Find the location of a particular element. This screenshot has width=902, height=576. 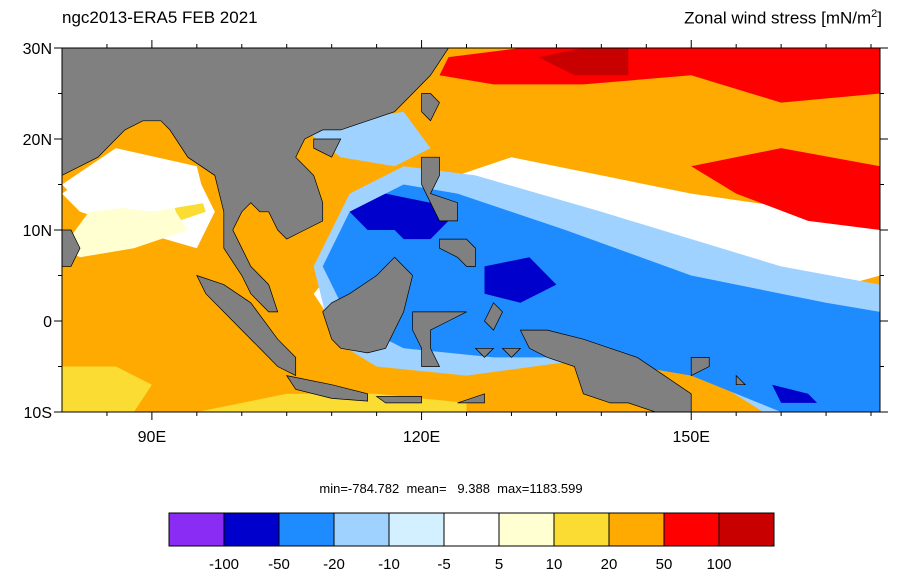

colorbar-label: -10 is located at coordinates (389, 564).